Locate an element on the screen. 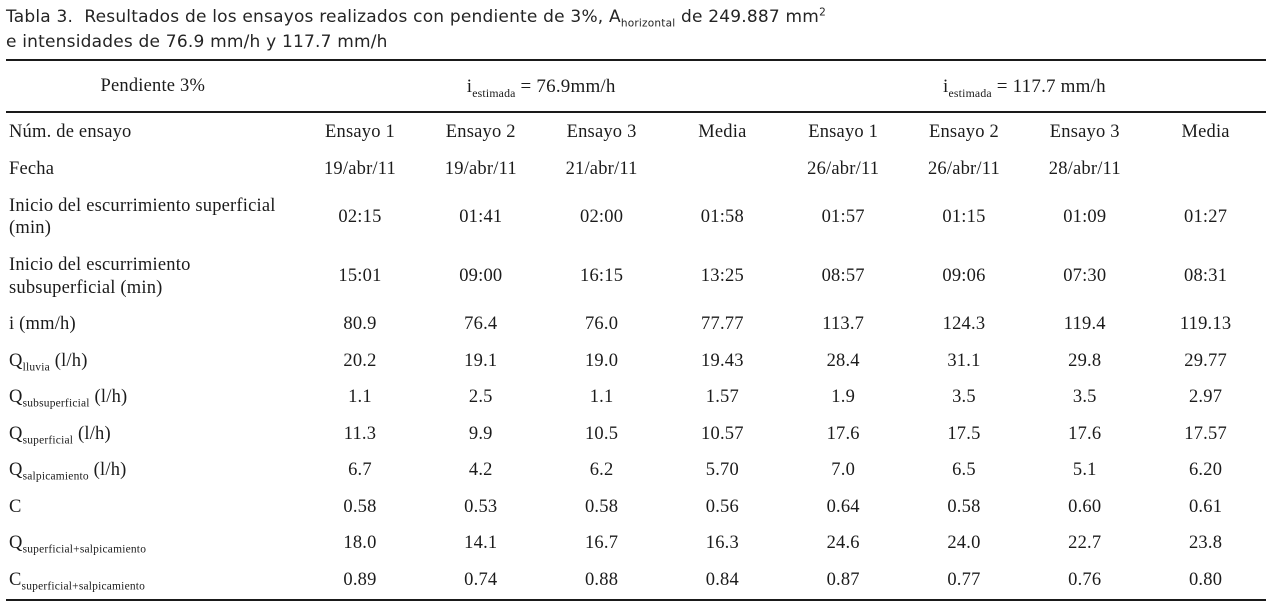 The image size is (1268, 613). column-header-ensayo2-g1: Ensayo 2 is located at coordinates (480, 132).